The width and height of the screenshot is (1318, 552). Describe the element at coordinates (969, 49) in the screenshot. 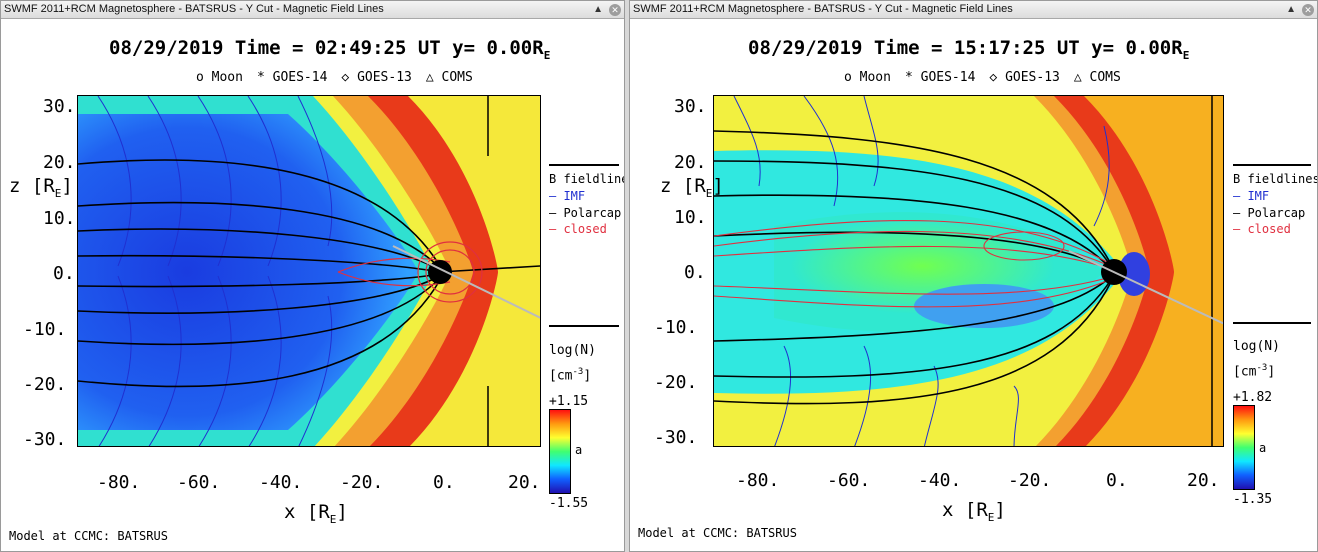

I see `plot-title: 08/29/2019 Time = 15:17:25 UT y= 0.00RE` at that location.